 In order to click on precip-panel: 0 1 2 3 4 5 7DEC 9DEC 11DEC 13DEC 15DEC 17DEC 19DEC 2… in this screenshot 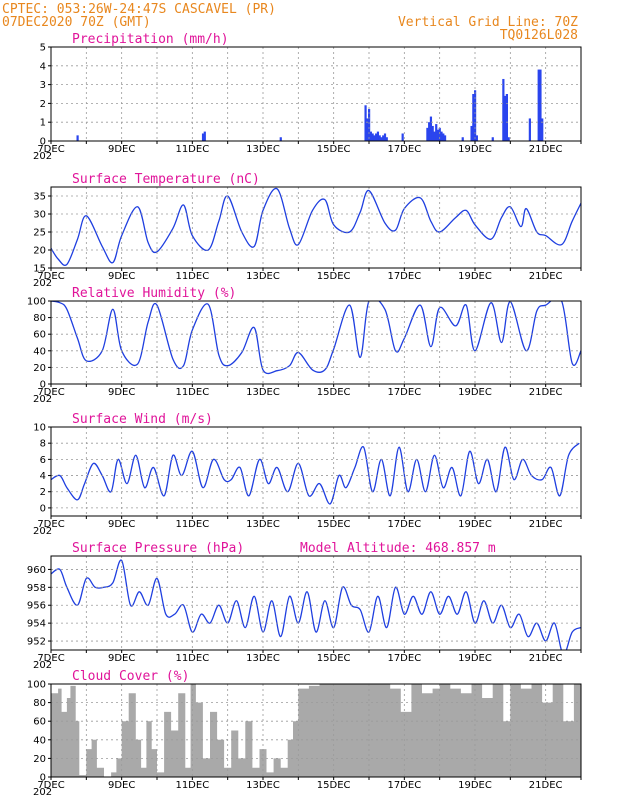, I will do `click(307, 97)`.